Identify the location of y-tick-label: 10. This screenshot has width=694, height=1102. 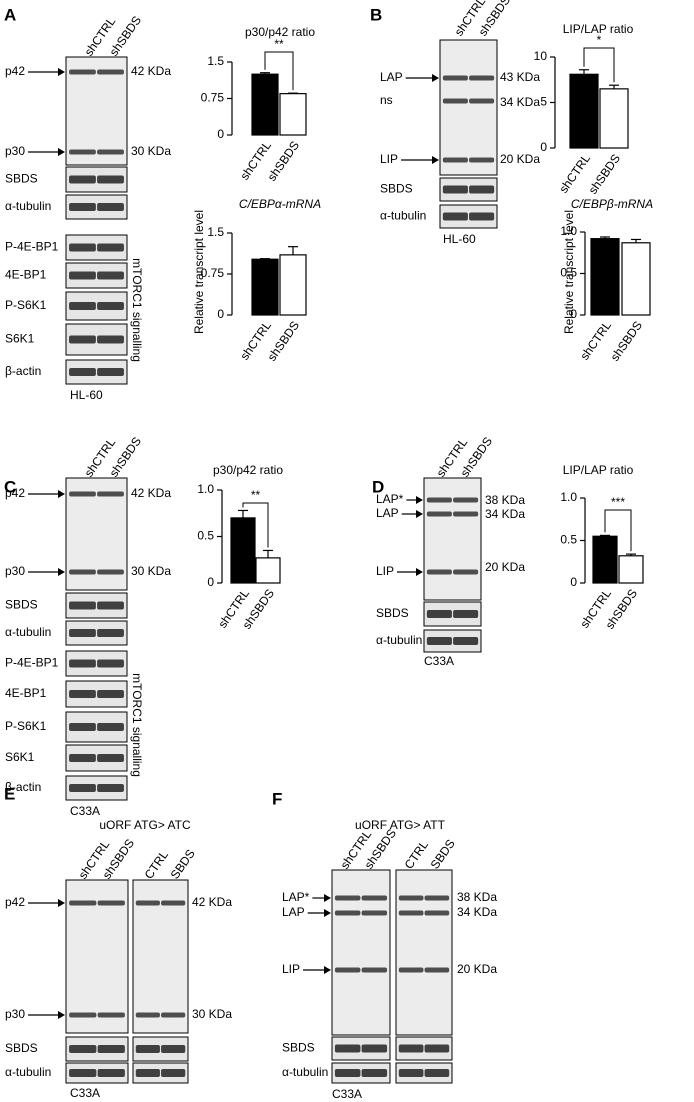
(541, 56).